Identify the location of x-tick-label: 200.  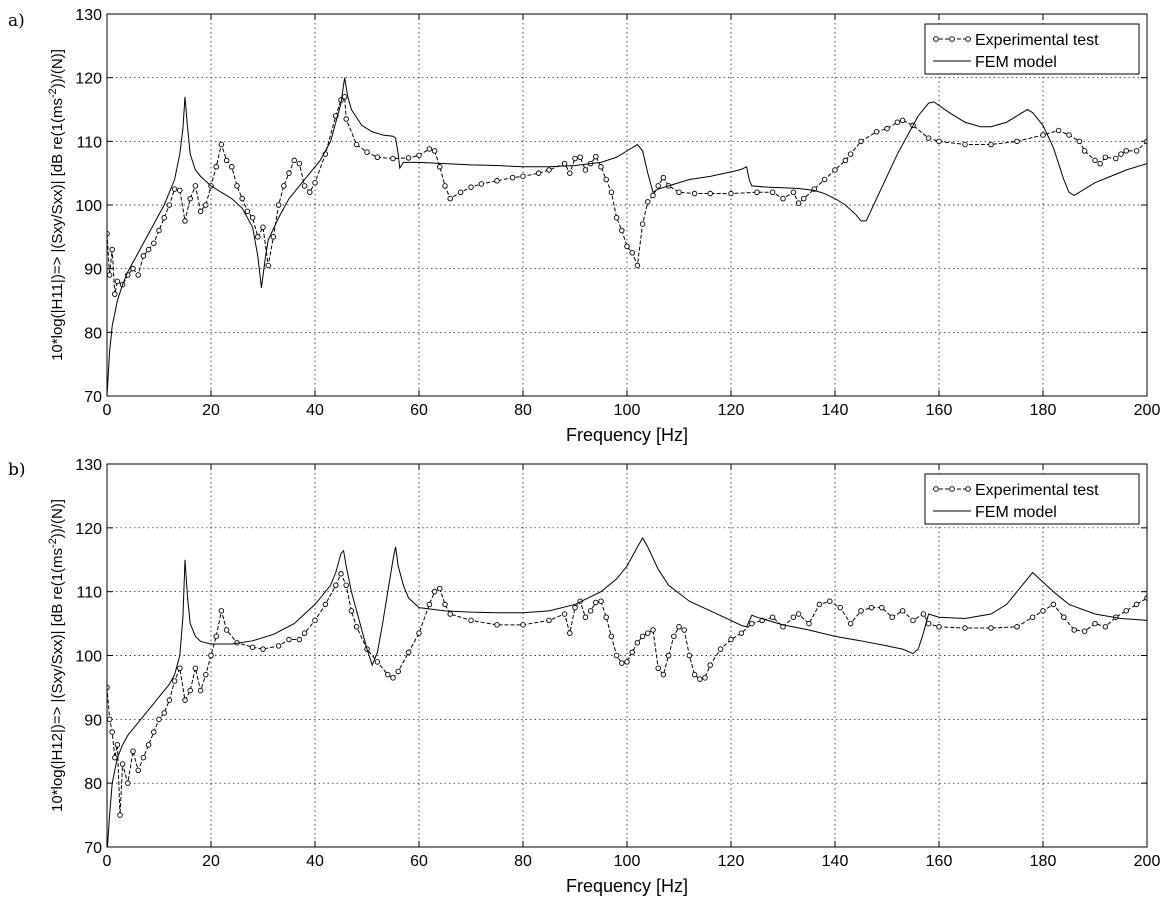
(1147, 861).